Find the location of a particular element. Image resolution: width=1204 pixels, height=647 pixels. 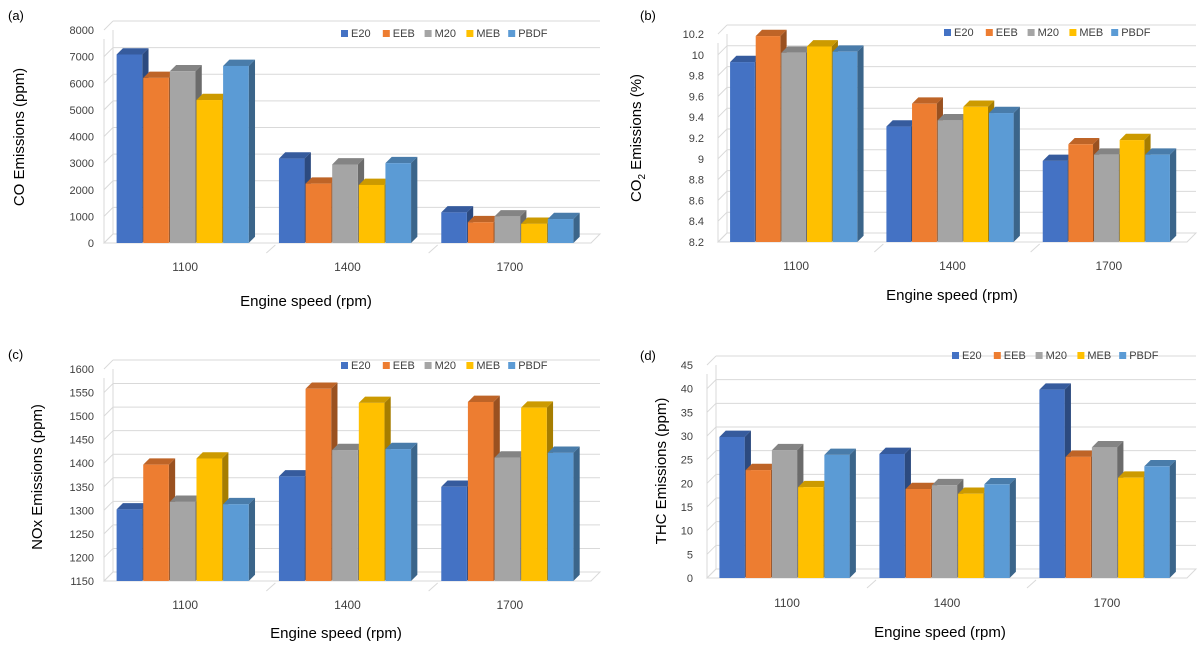

panel-label: (b) is located at coordinates (648, 15).